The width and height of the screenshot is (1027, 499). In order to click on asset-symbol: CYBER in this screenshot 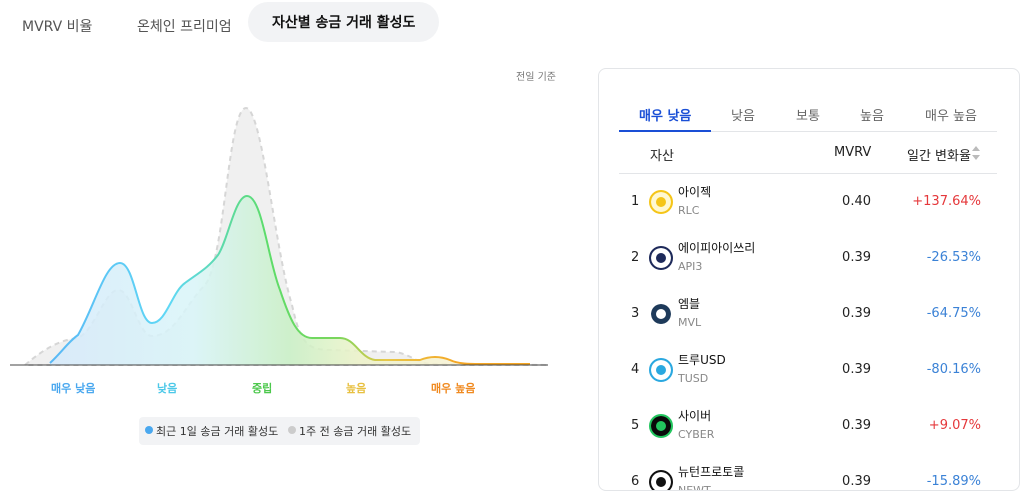, I will do `click(696, 434)`.